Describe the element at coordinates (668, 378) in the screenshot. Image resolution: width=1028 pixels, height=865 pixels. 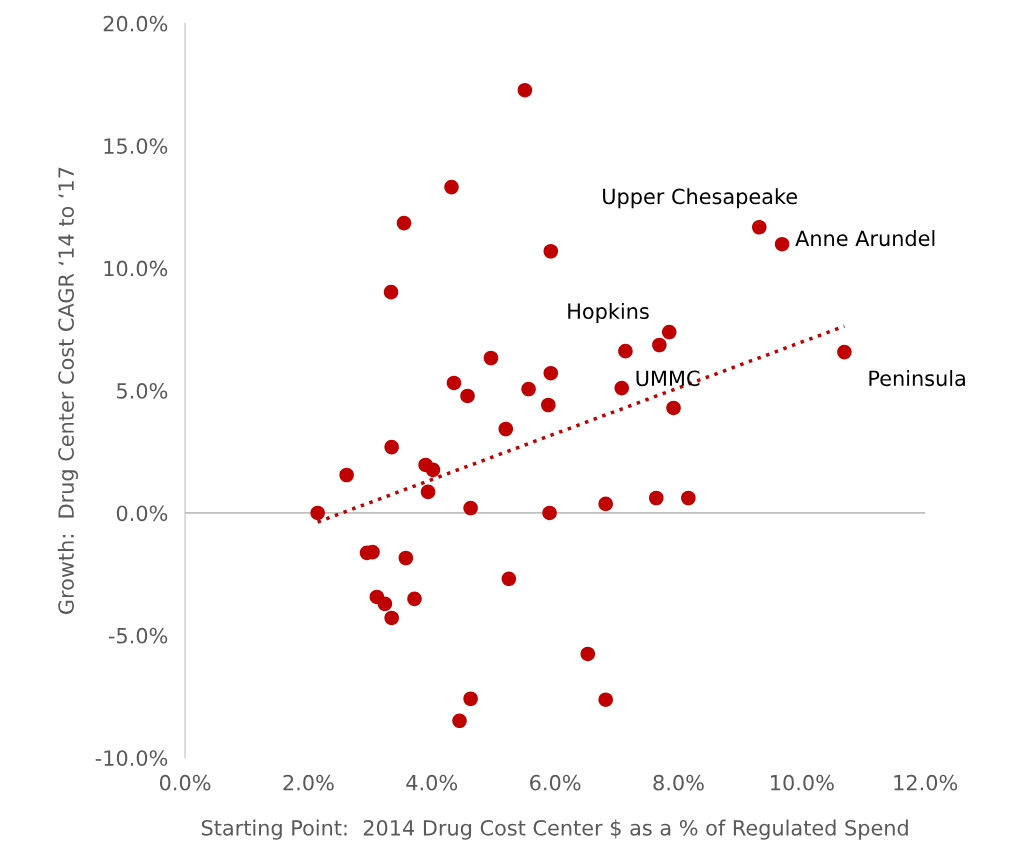
I see `annotation: UMMC` at that location.